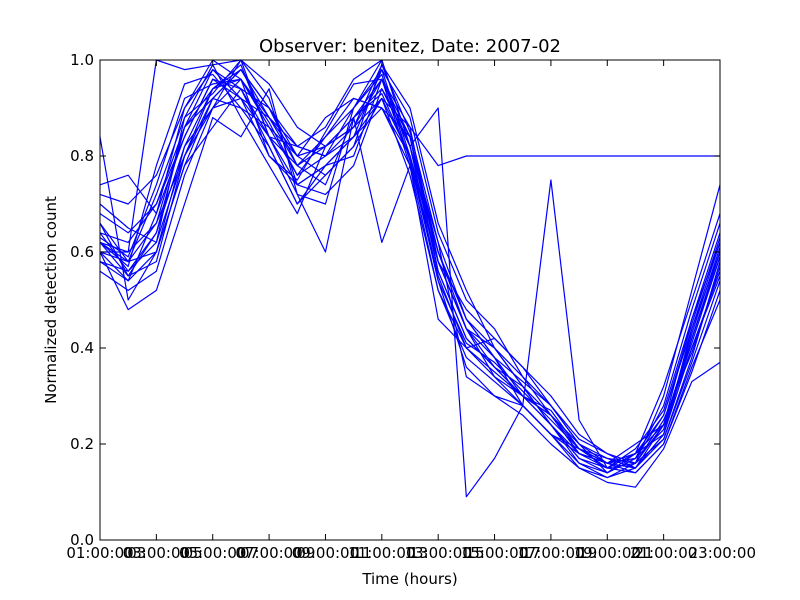 The height and width of the screenshot is (600, 800). What do you see at coordinates (722, 553) in the screenshot?
I see `x-tick-label: 23:00:00` at bounding box center [722, 553].